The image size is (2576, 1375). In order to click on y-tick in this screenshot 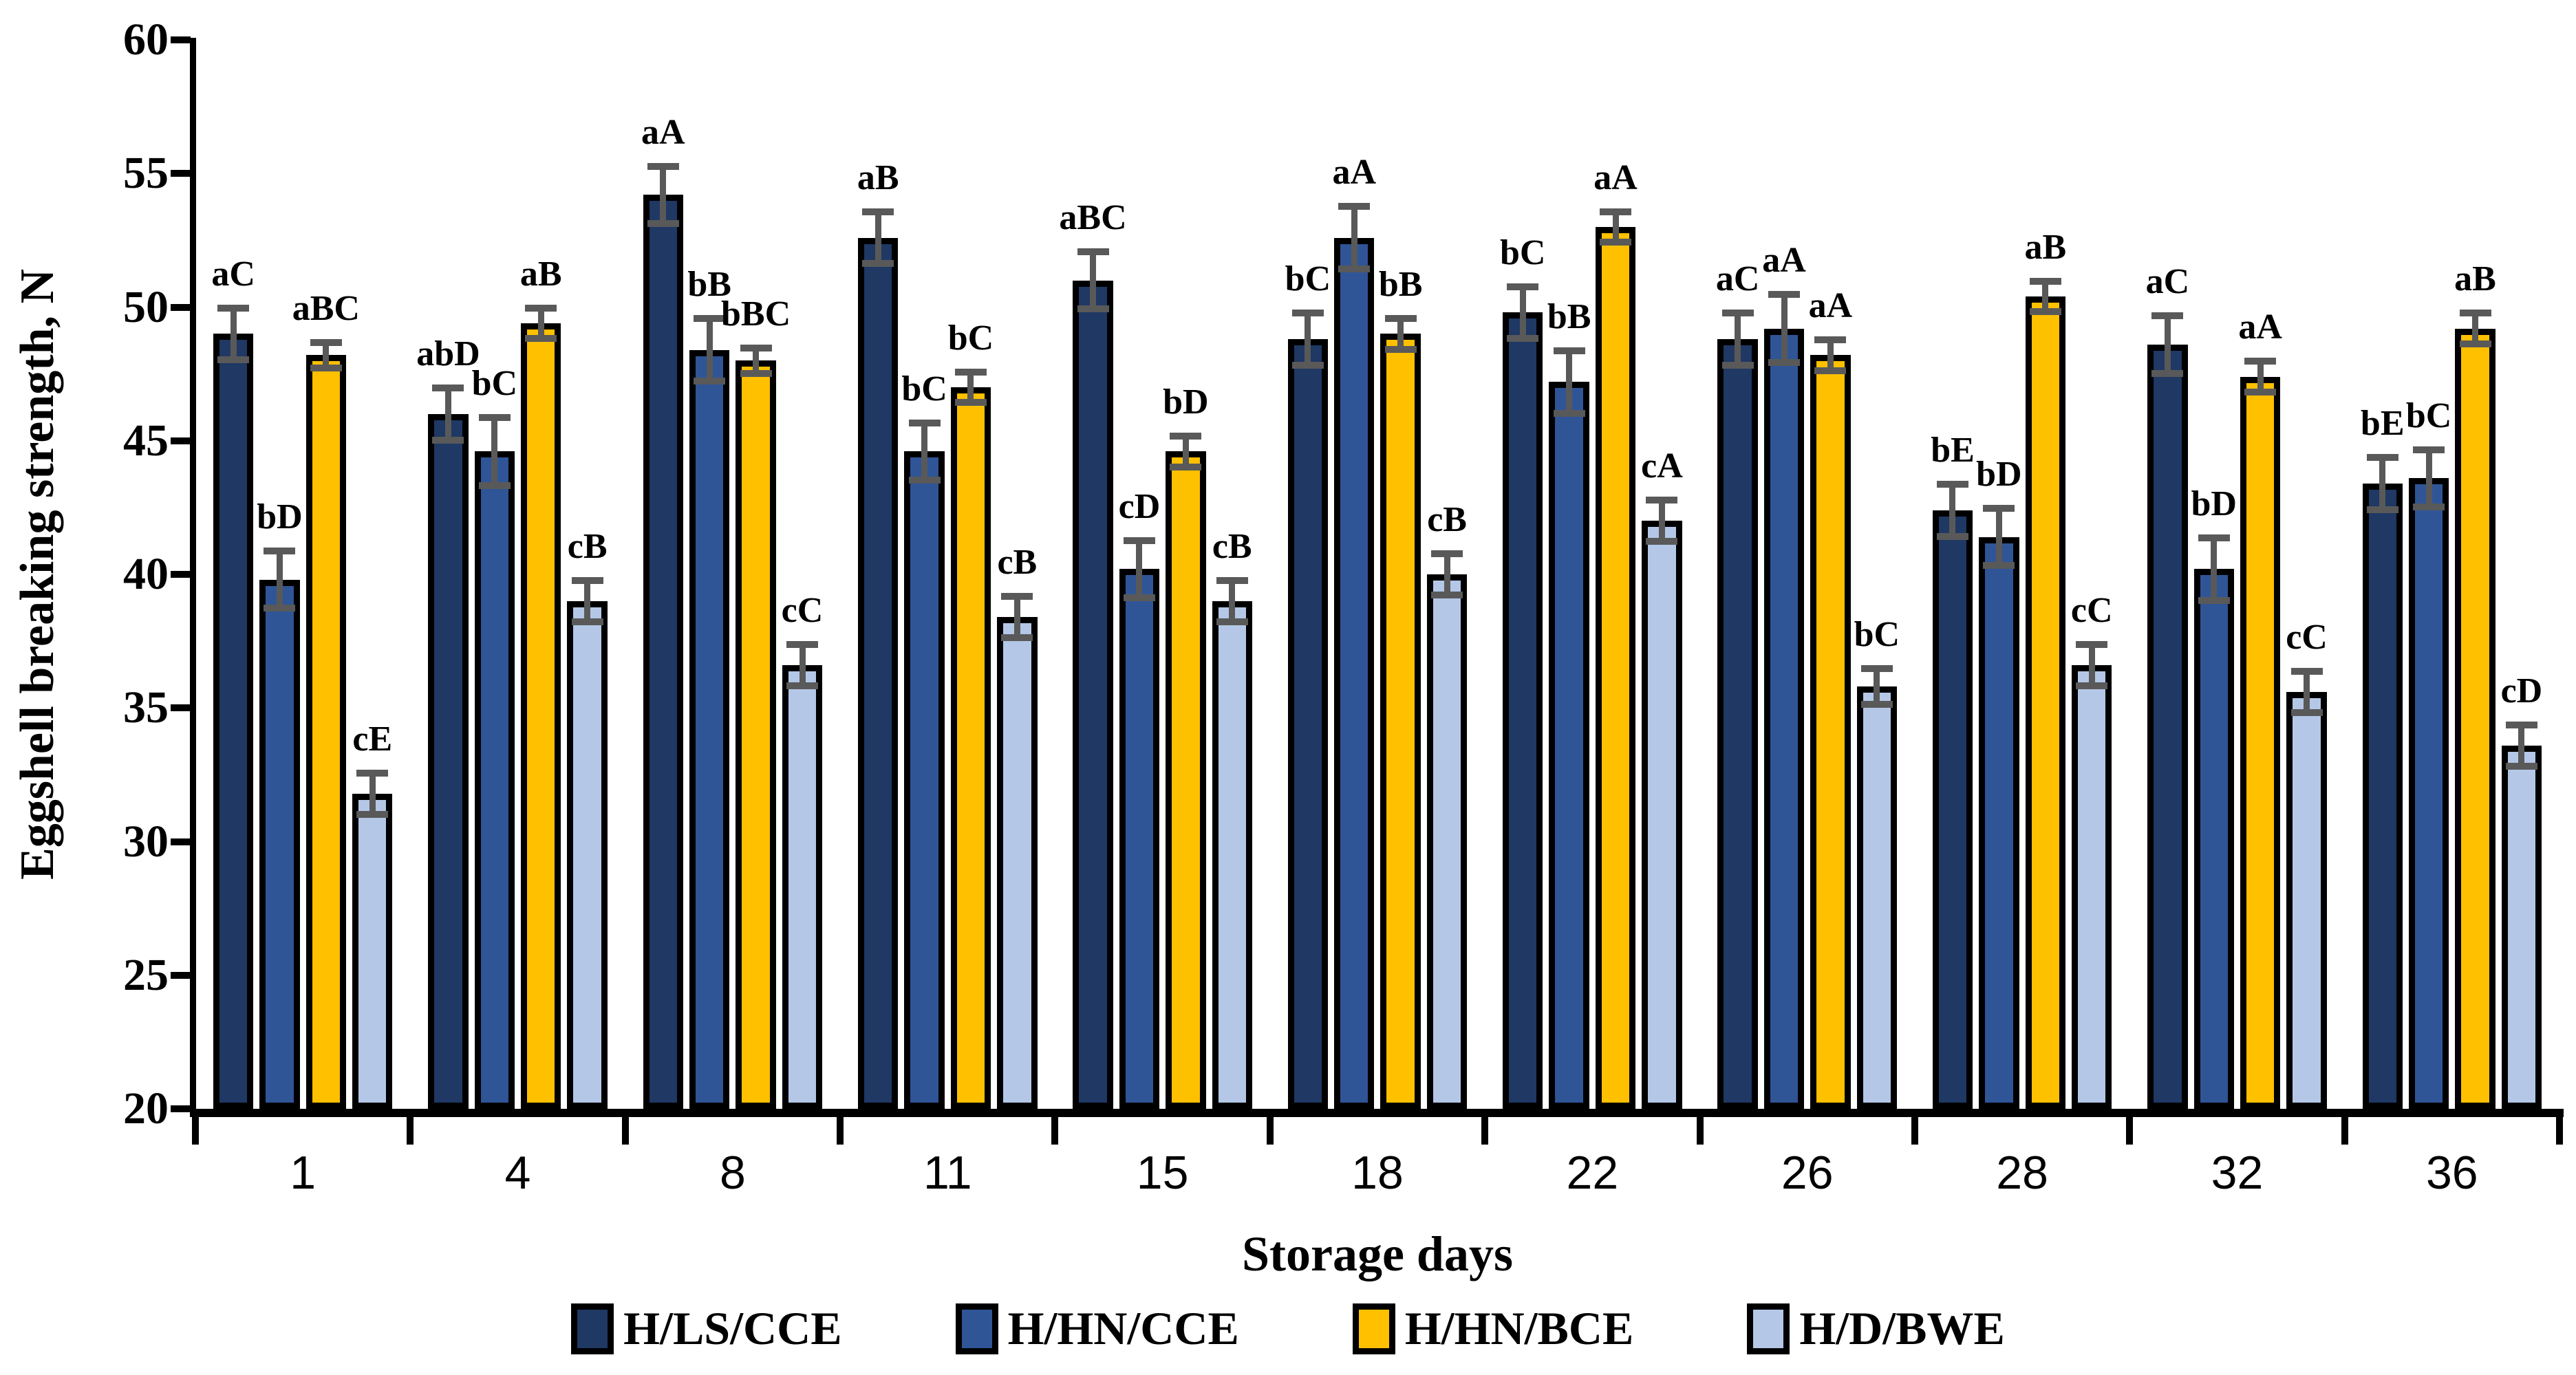, I will do `click(181, 708)`.